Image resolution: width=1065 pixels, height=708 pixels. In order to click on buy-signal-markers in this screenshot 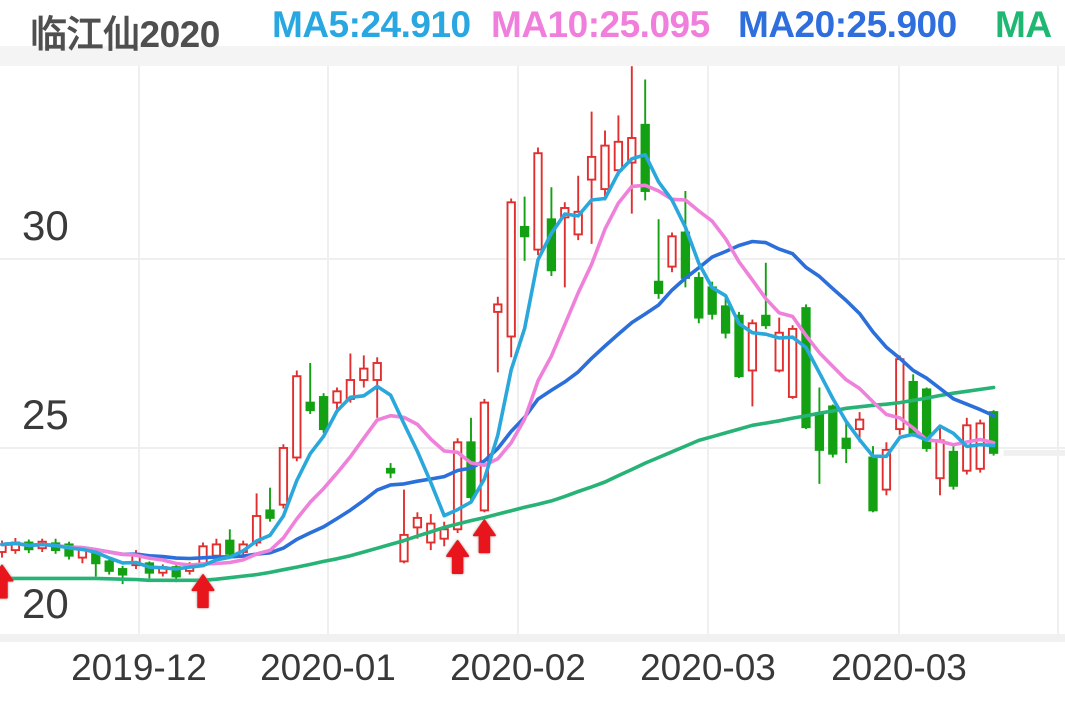, I will do `click(248, 564)`.